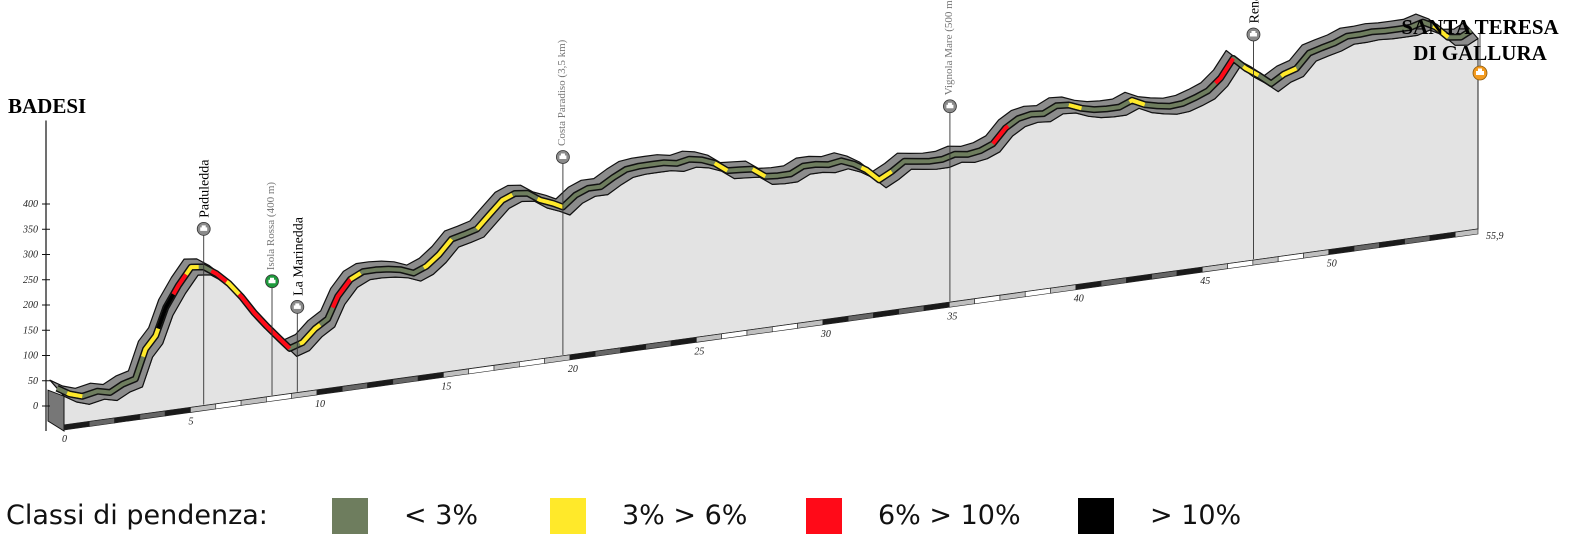 Image resolution: width=1589 pixels, height=550 pixels. Describe the element at coordinates (205, 188) in the screenshot. I see `waypoint-label: Paduledda` at that location.